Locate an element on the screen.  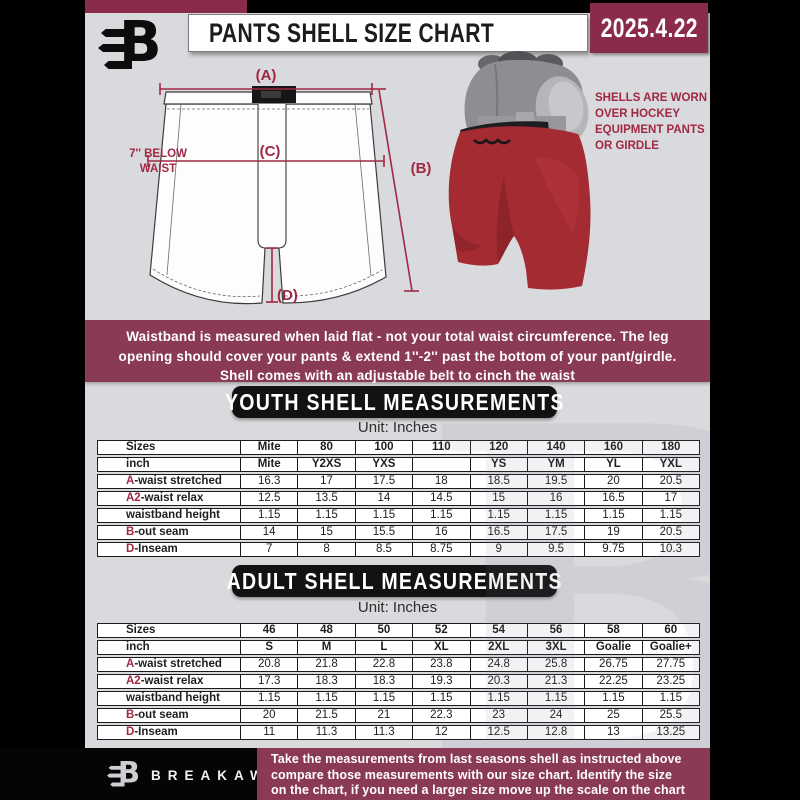
below-waist-note: 7'' BELOW WAIST is located at coordinates (158, 162).